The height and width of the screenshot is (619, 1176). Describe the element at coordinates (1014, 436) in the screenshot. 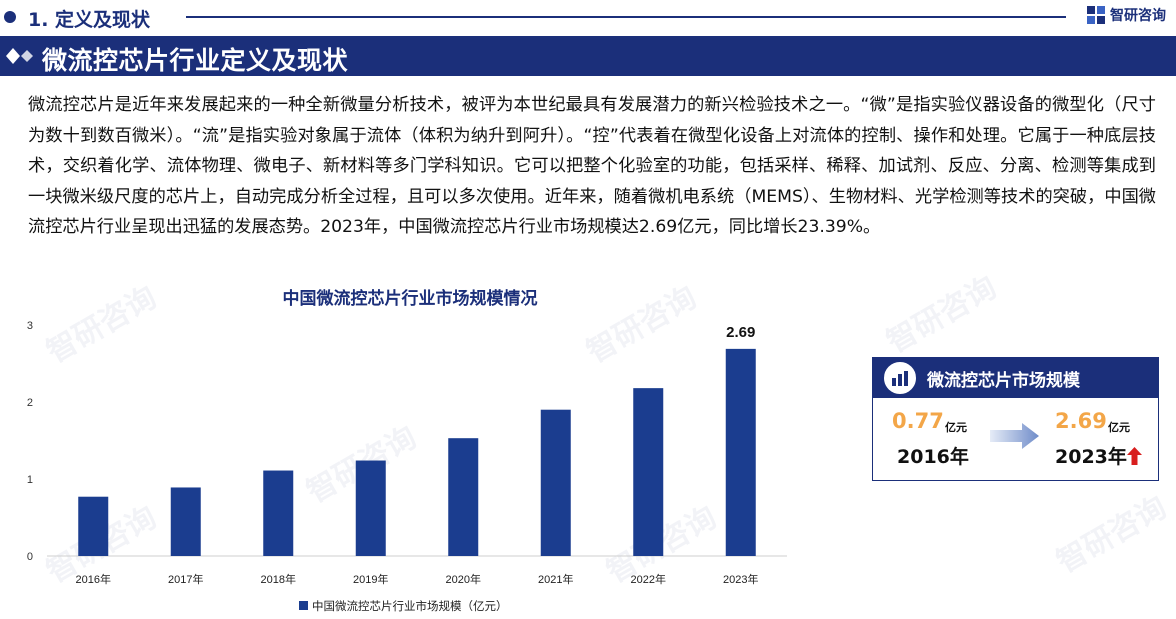

I see `arrow-right-icon` at that location.